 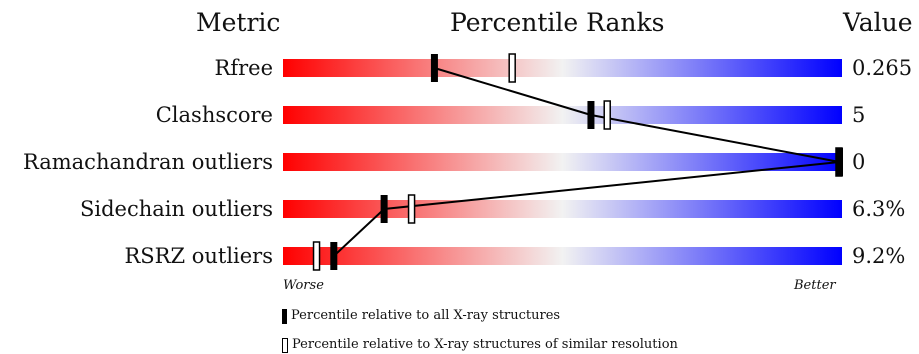 What do you see at coordinates (879, 209) in the screenshot?
I see `value-label: 6.3%` at bounding box center [879, 209].